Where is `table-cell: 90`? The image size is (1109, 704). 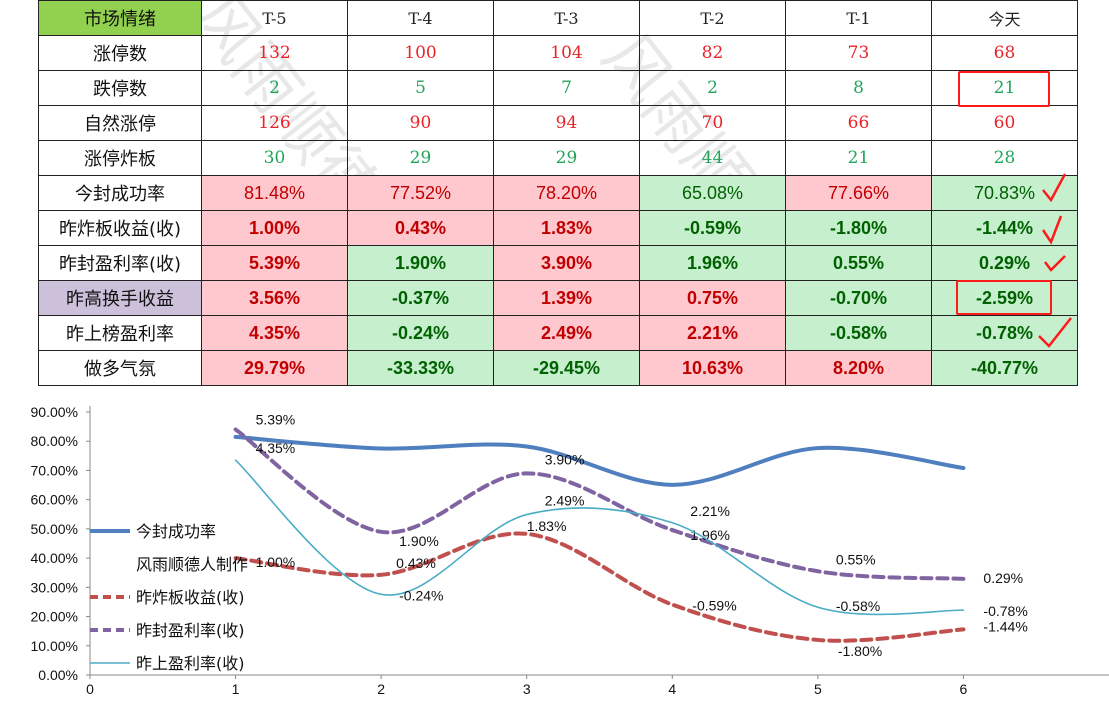 table-cell: 90 is located at coordinates (420, 123).